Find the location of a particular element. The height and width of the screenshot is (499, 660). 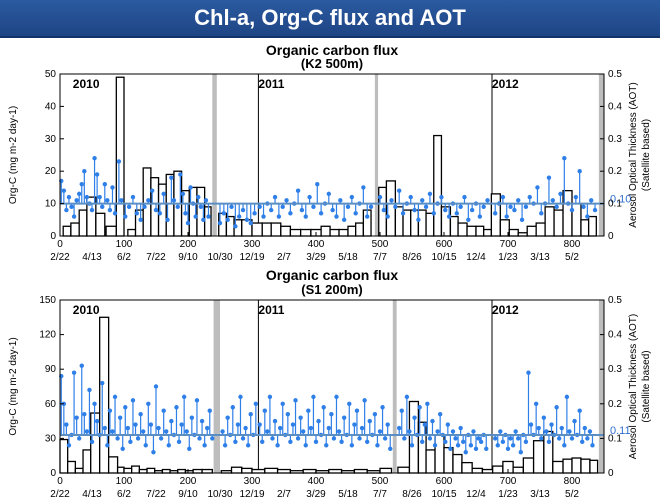

title-bar: Chl-a, Org-C flux and AOT is located at coordinates (330, 19).